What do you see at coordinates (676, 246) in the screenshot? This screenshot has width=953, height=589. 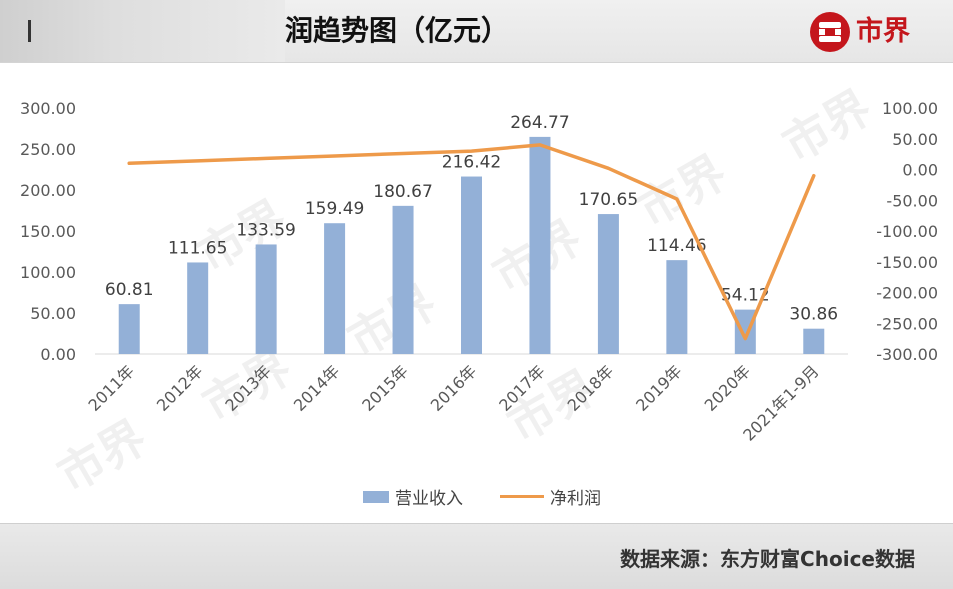 I see `revenue-data-label: 114.46` at bounding box center [676, 246].